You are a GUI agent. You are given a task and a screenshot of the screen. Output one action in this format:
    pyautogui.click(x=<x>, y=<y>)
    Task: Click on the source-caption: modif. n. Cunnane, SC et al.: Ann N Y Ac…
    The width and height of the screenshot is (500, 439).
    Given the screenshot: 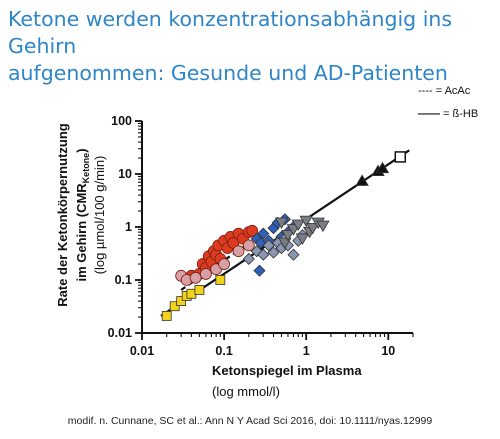 What is the action you would take?
    pyautogui.click(x=250, y=421)
    